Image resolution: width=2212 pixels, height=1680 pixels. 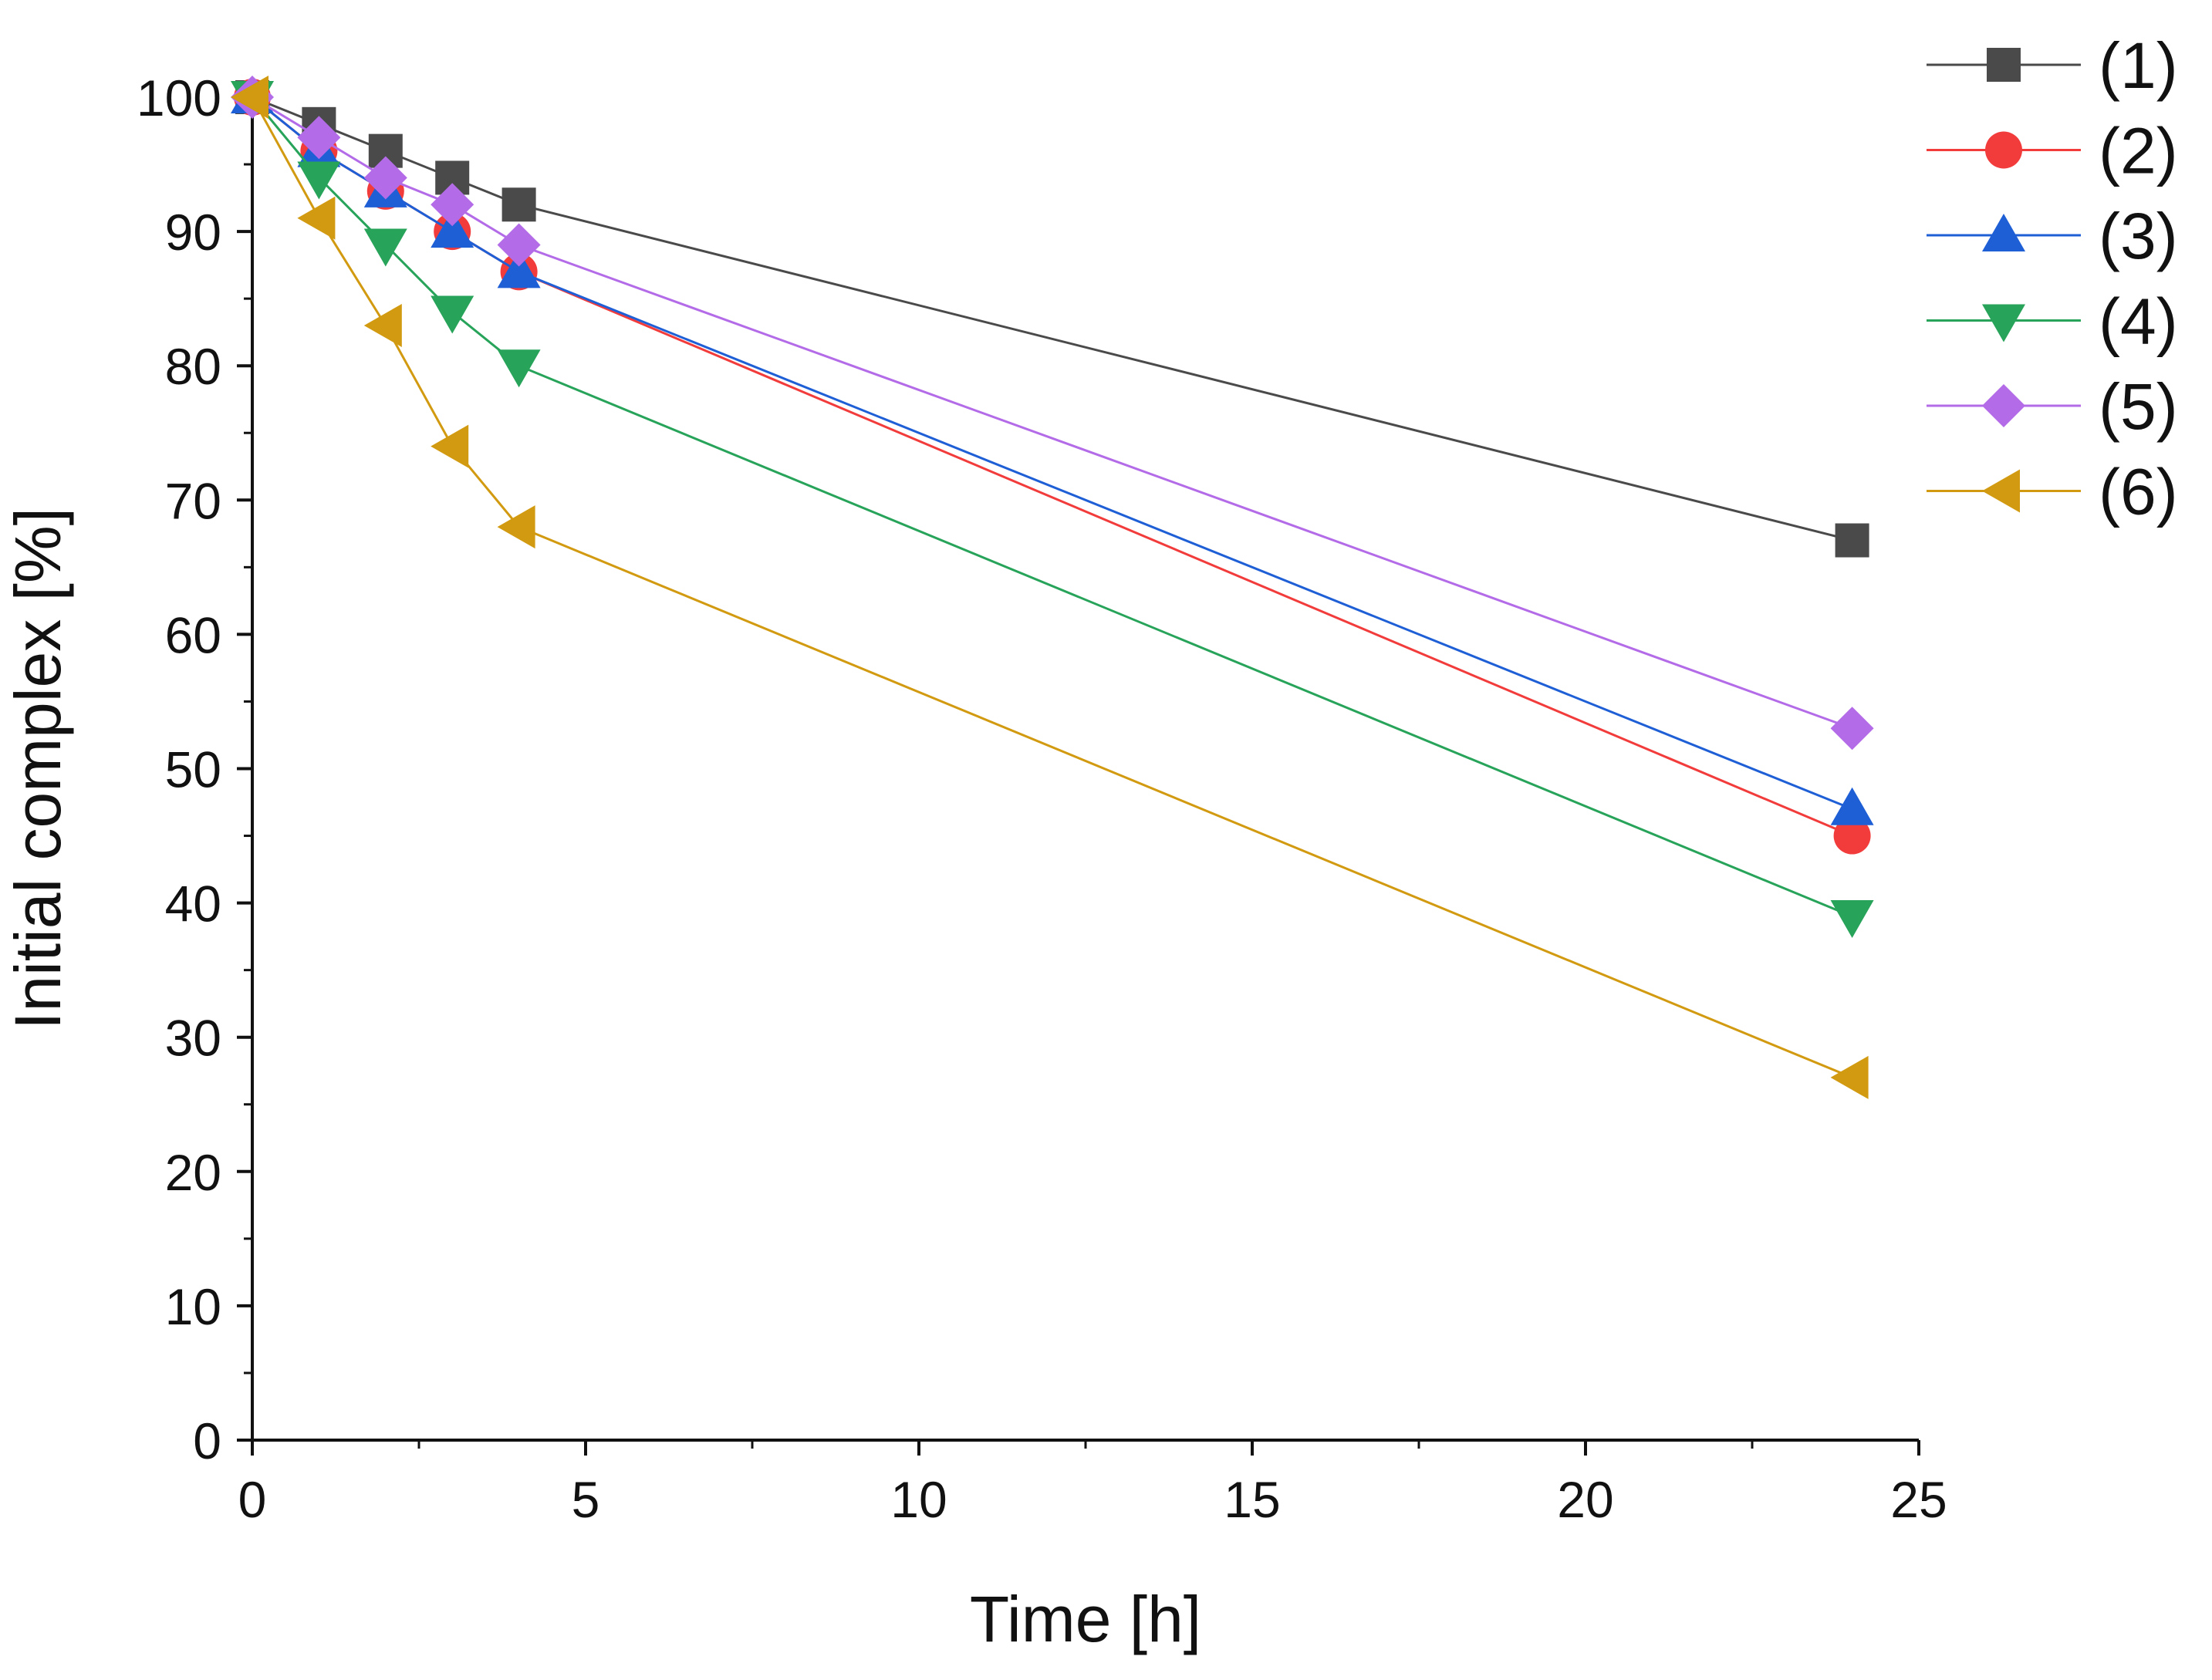 What do you see at coordinates (2052, 65) in the screenshot?
I see `legend-item-1: (1)` at bounding box center [2052, 65].